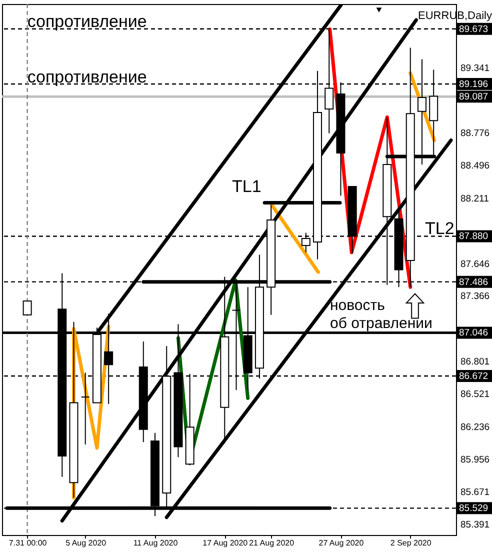 This screenshot has width=492, height=553. Describe the element at coordinates (381, 323) in the screenshot. I see `annotation: об отравлении` at that location.